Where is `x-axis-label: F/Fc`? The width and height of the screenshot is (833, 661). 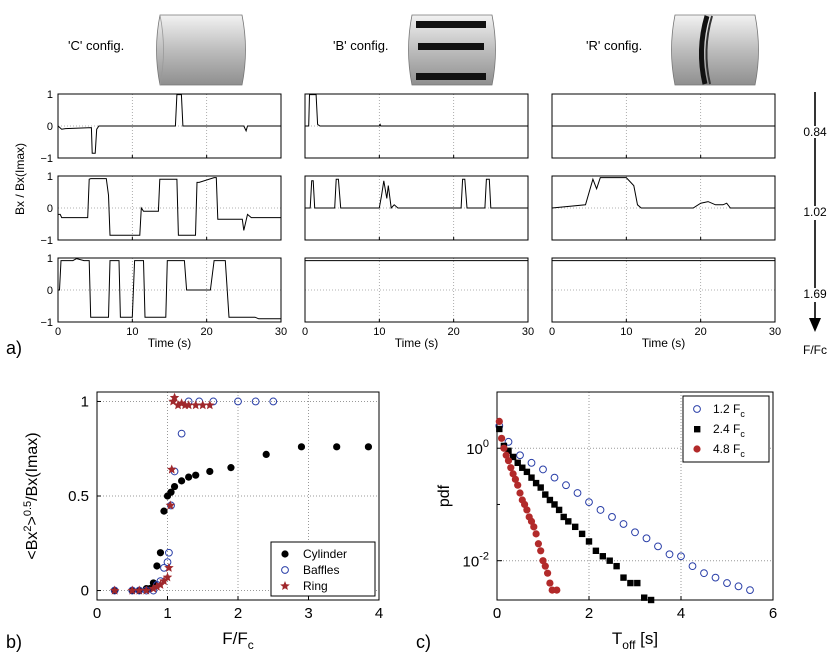 x-axis-label: F/Fc is located at coordinates (238, 640).